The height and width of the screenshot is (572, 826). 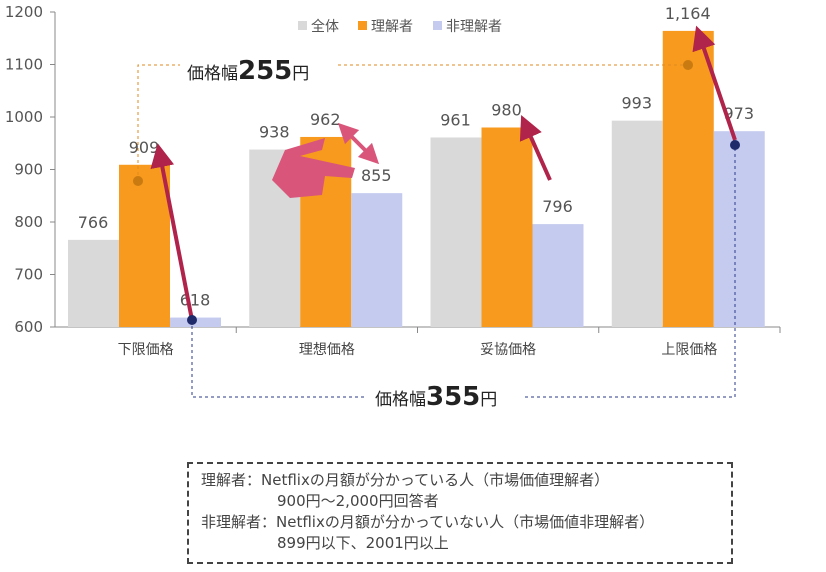 What do you see at coordinates (325, 26) in the screenshot?
I see `legend-label: 全体` at bounding box center [325, 26].